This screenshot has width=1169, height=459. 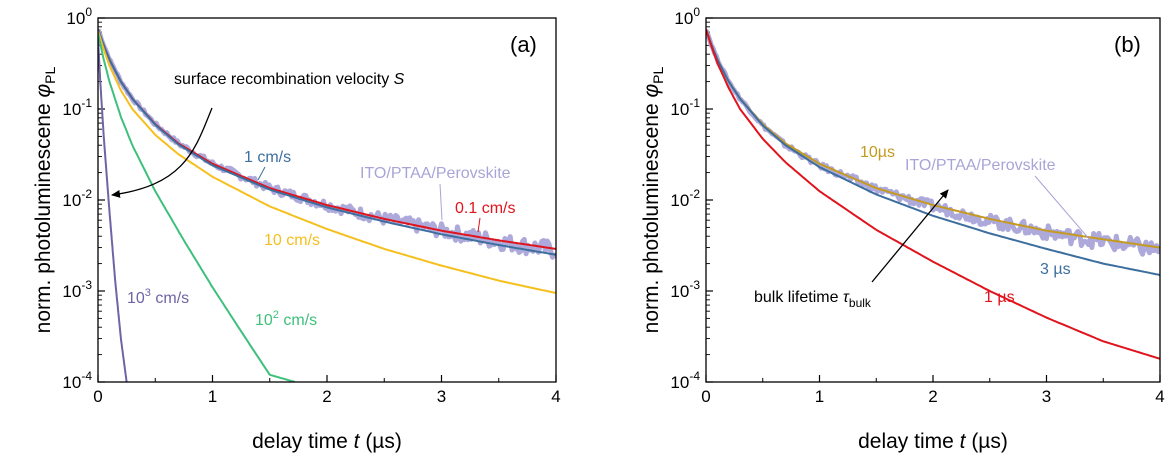 What do you see at coordinates (1055, 269) in the screenshot?
I see `label-3us-b: 3 µs` at bounding box center [1055, 269].